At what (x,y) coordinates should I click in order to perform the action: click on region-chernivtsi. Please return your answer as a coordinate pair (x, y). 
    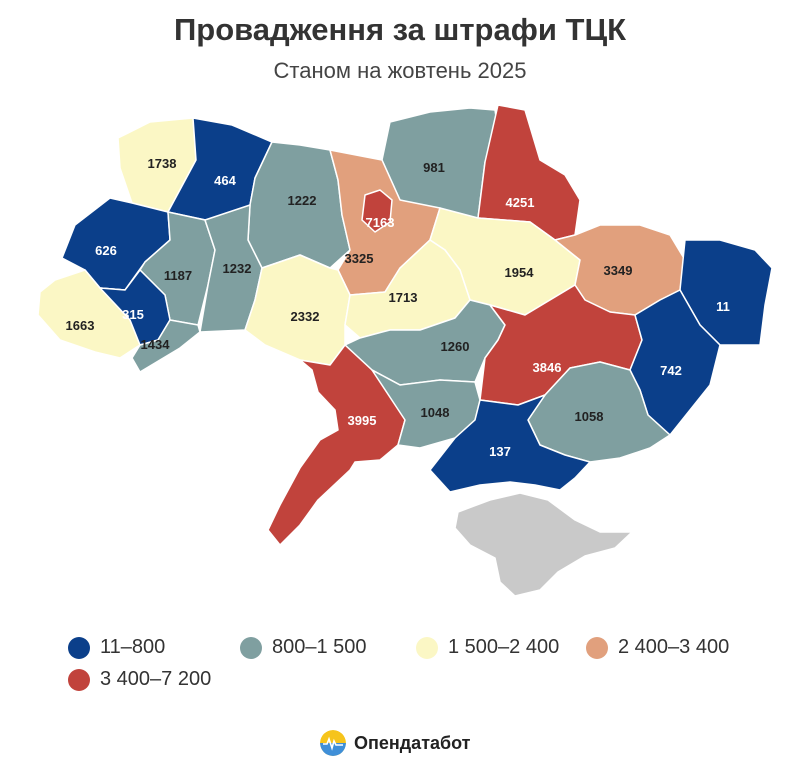
    Looking at the image, I should click on (166, 346).